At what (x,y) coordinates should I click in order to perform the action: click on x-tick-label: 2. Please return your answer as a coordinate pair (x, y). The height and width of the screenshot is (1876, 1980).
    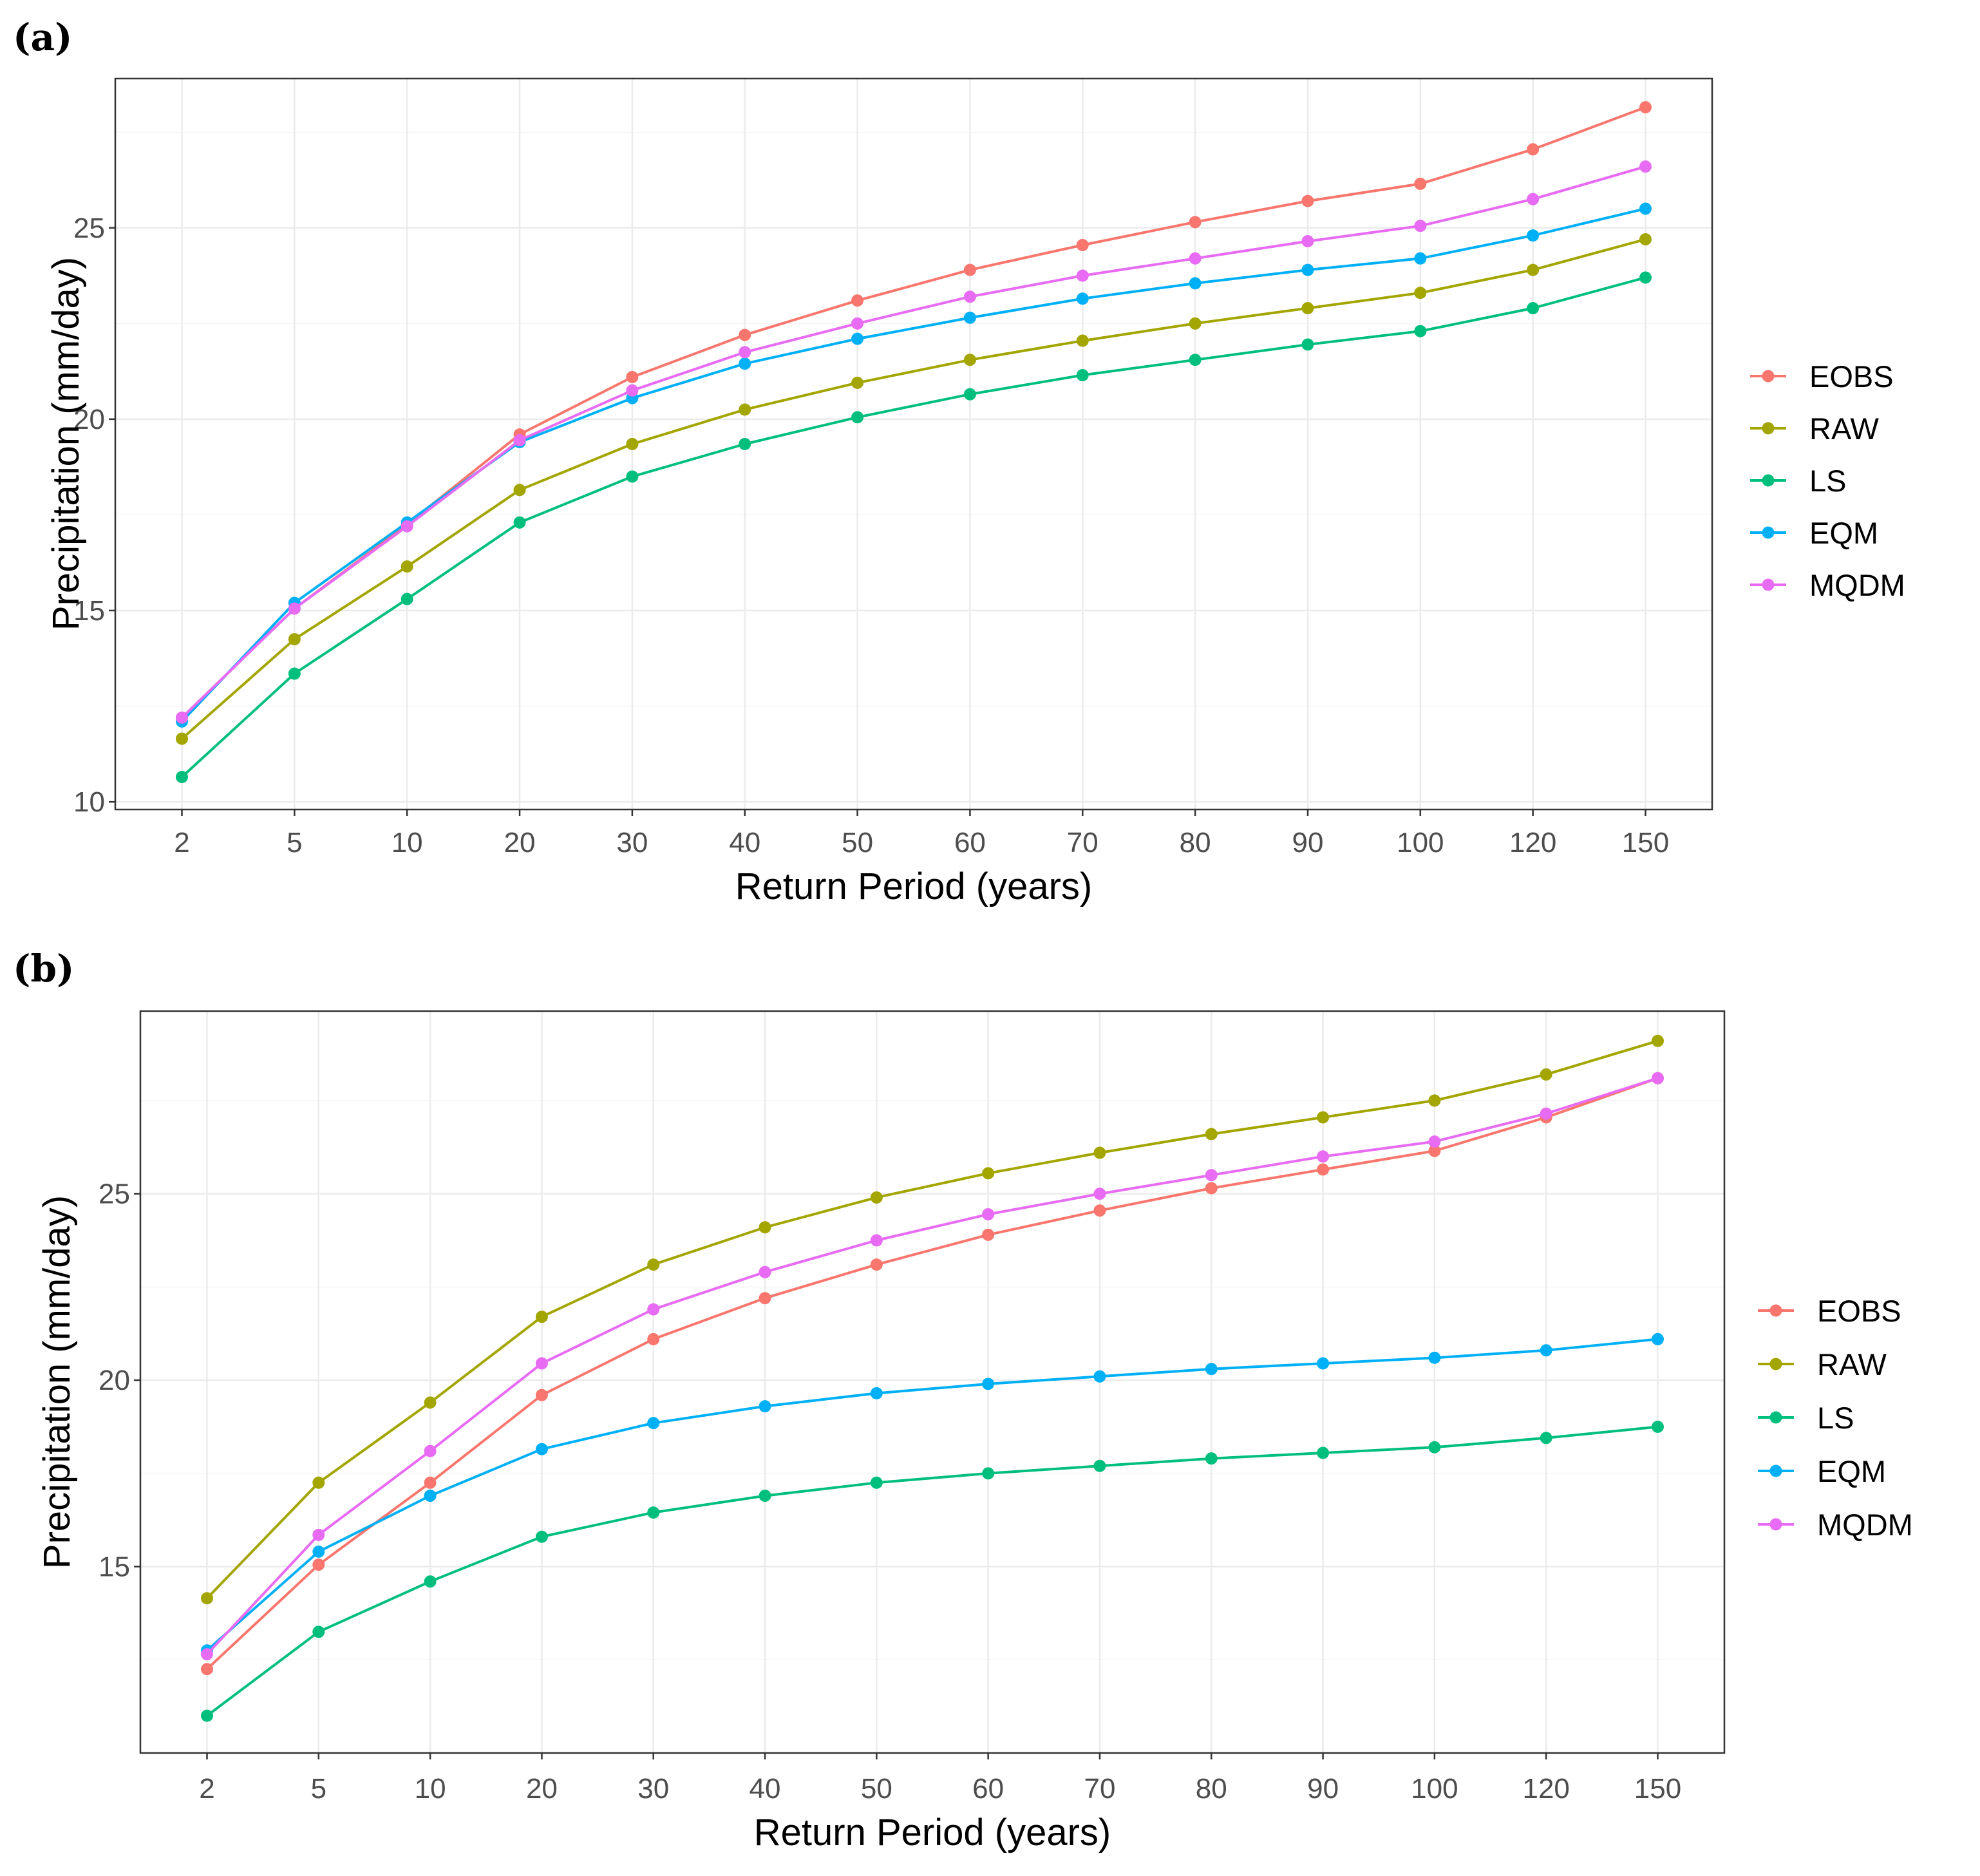
    Looking at the image, I should click on (206, 1789).